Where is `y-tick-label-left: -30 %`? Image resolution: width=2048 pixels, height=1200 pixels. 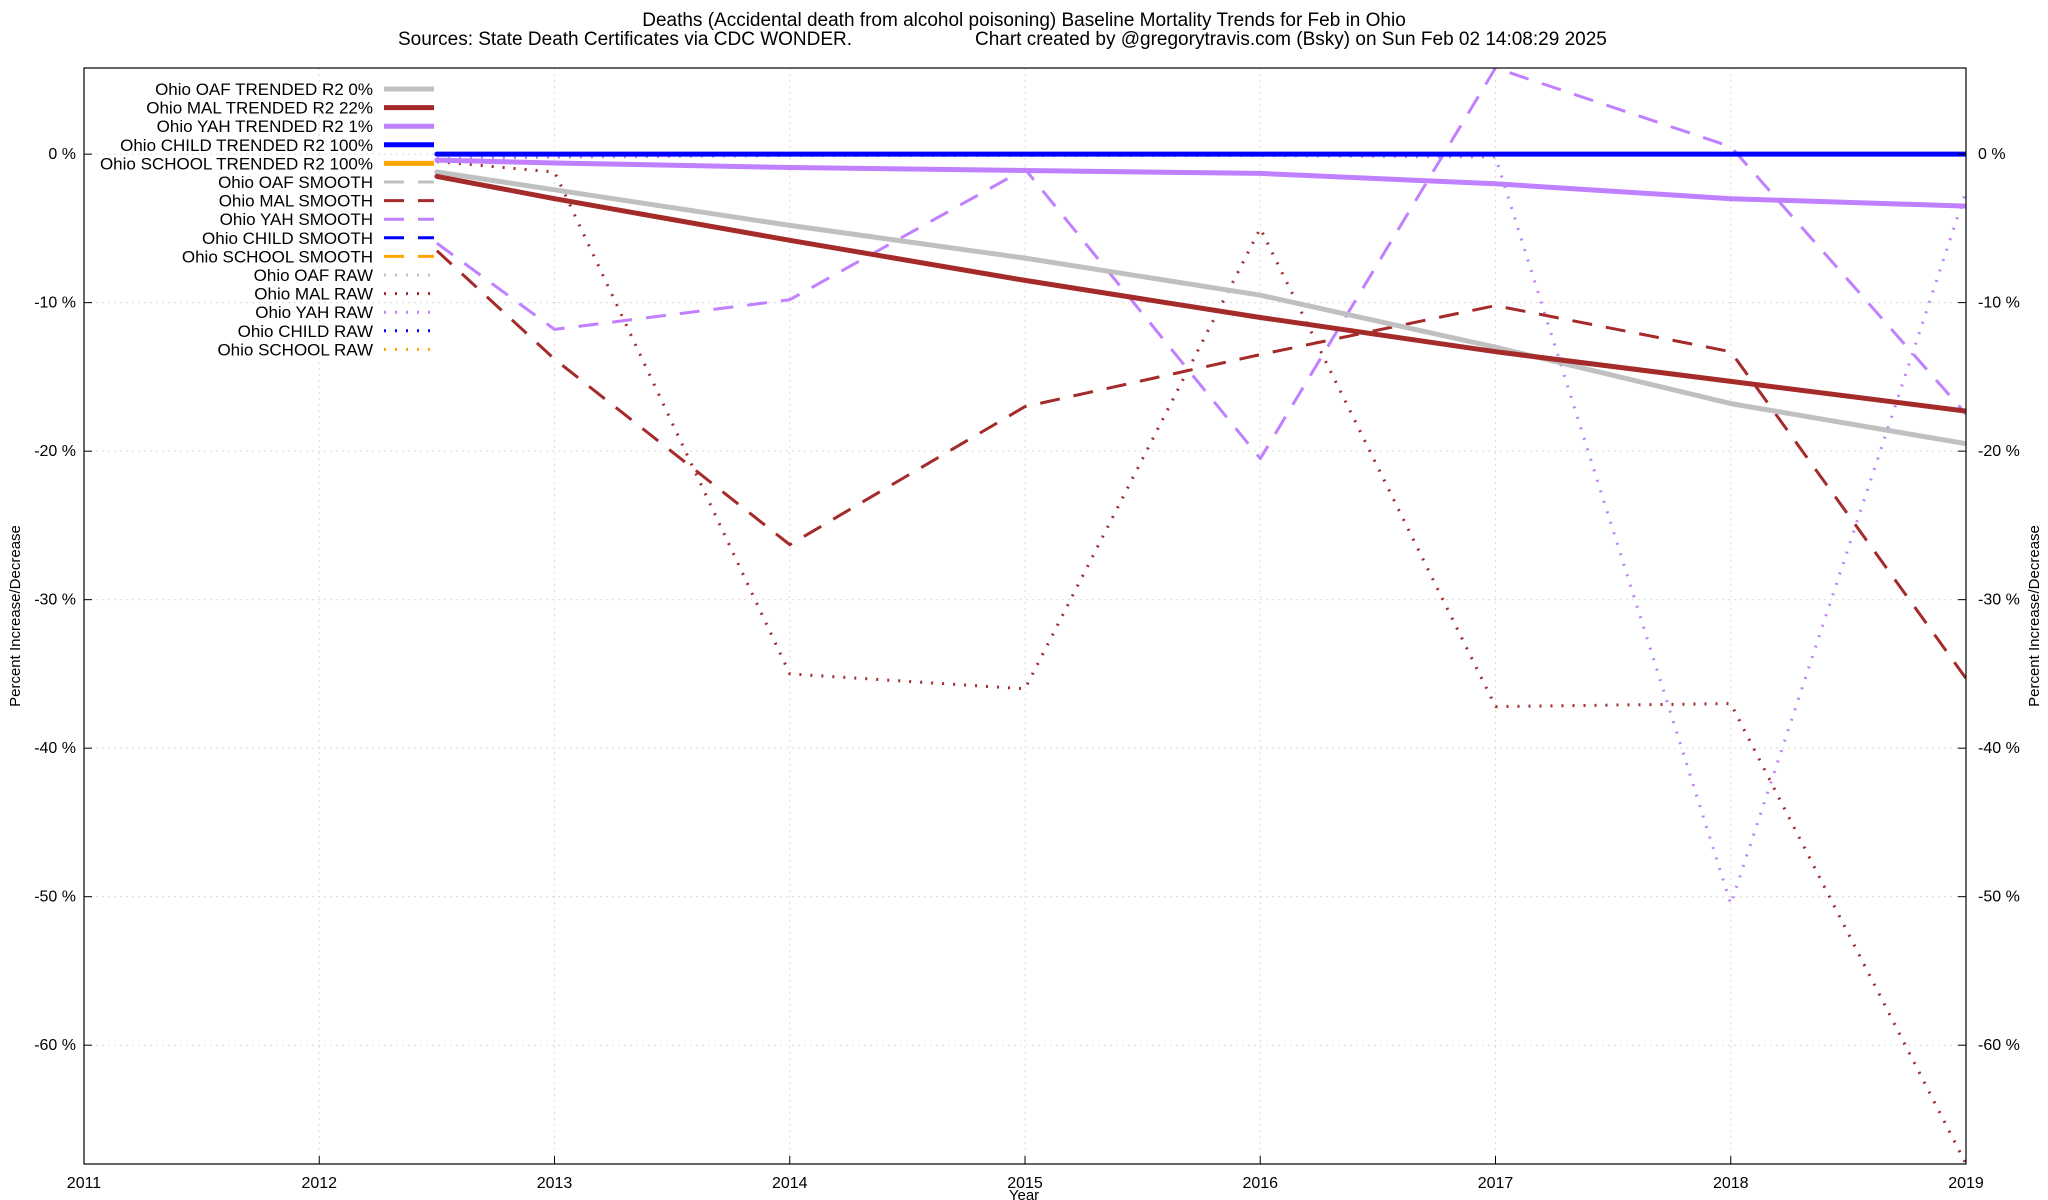 y-tick-label-left: -30 % is located at coordinates (55, 600).